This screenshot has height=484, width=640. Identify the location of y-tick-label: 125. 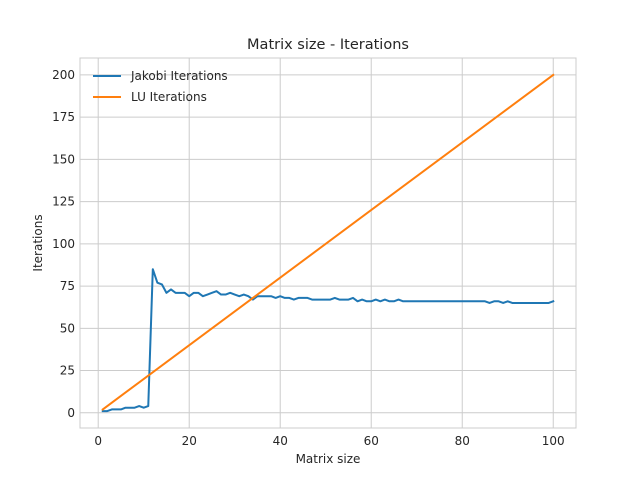
(63, 202).